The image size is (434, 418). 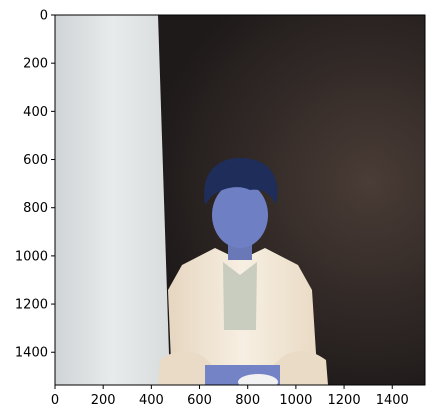 What do you see at coordinates (35, 208) in the screenshot?
I see `y-tick-label: 800` at bounding box center [35, 208].